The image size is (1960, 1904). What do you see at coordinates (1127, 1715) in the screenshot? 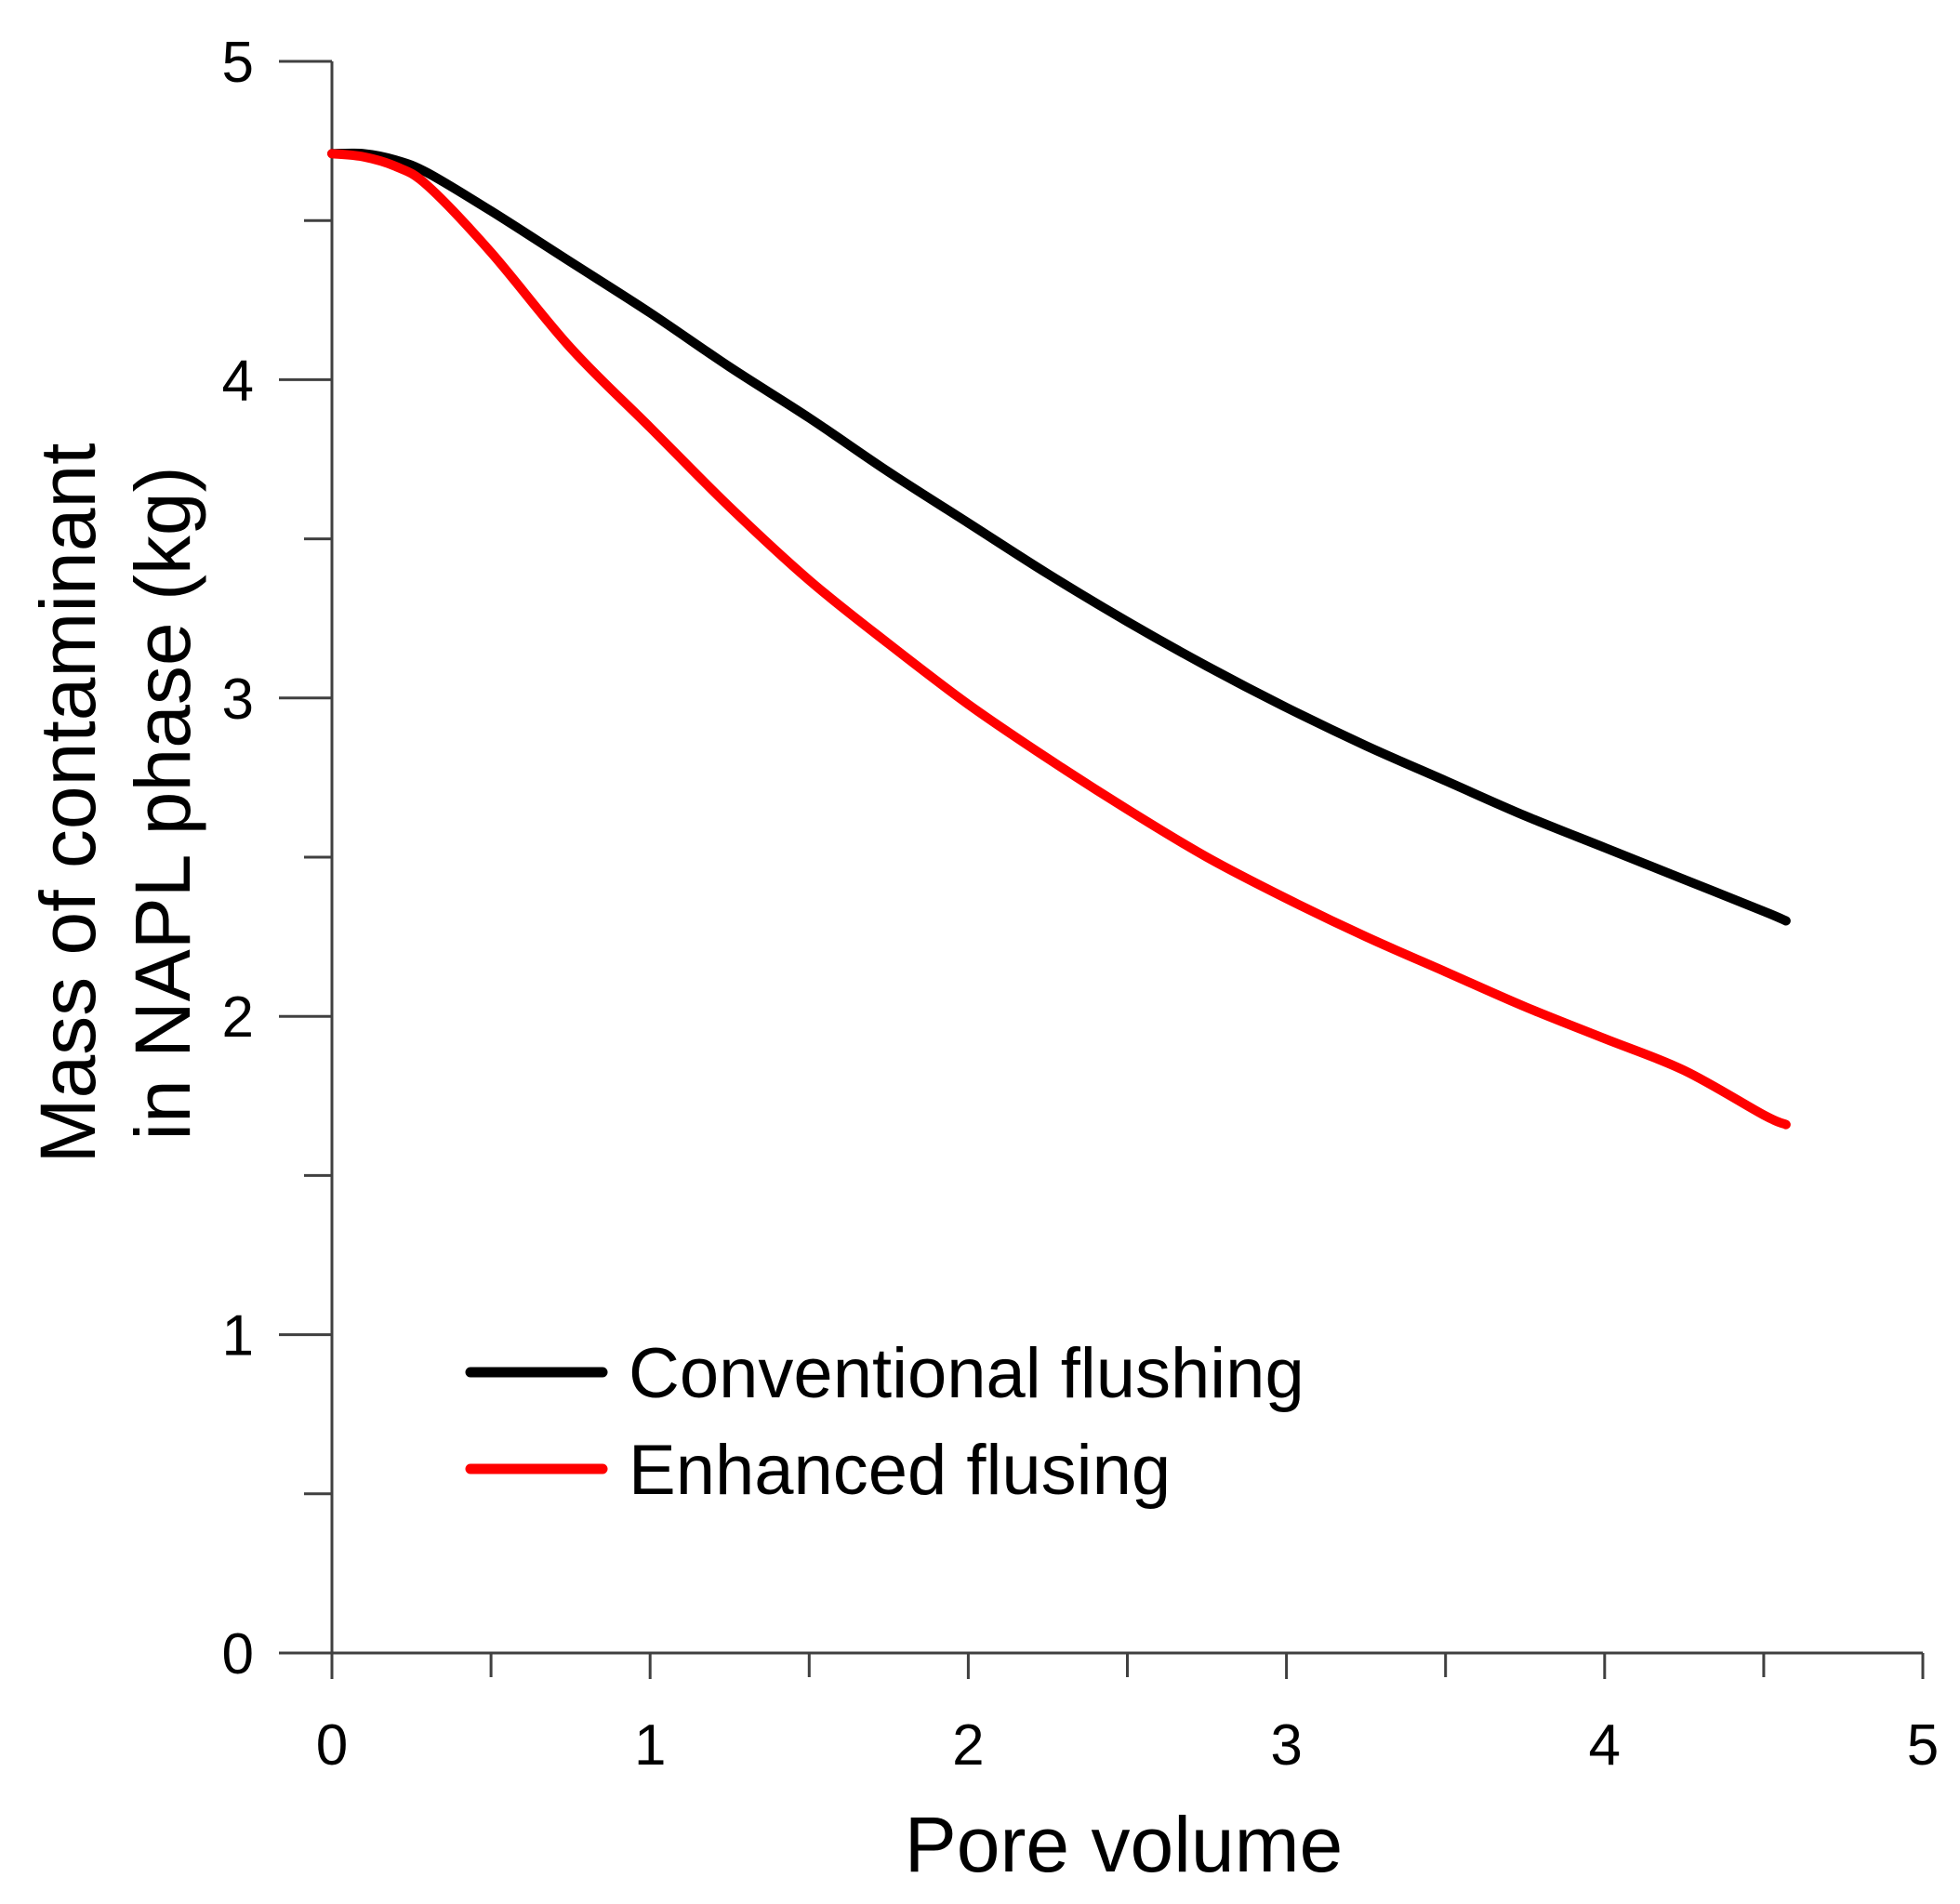
I see `x-axis-ticks: 0 1 2 3 4 5` at bounding box center [1127, 1715].